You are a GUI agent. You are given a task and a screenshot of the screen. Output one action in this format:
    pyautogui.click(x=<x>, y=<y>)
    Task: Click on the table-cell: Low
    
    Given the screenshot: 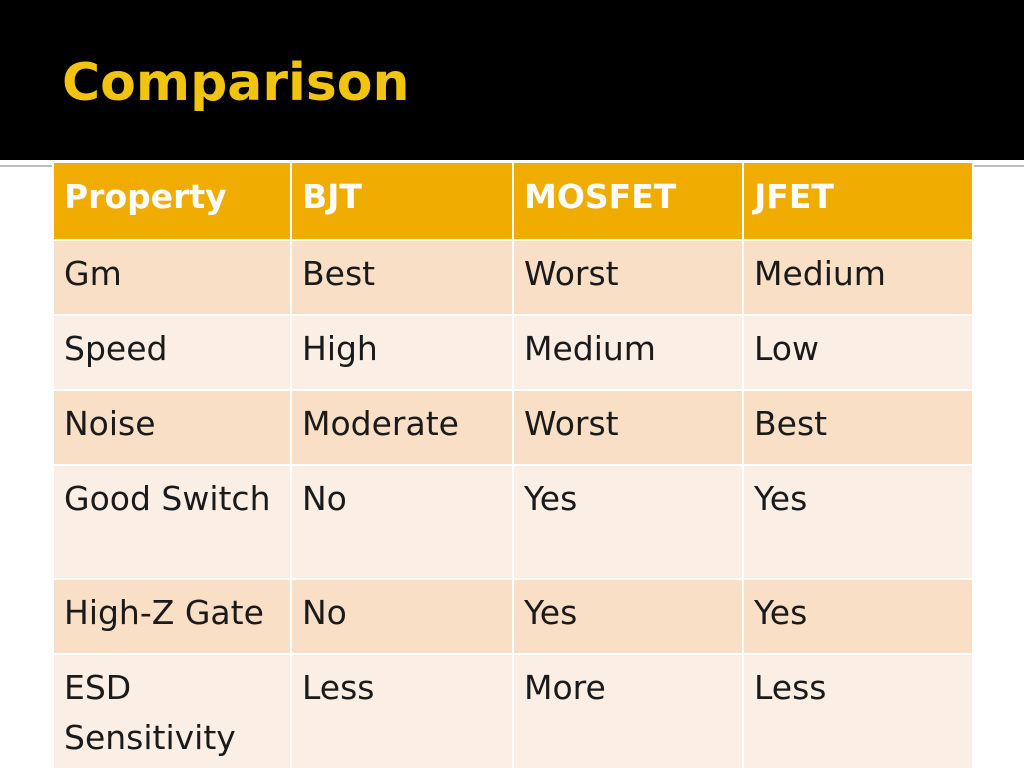 What is the action you would take?
    pyautogui.click(x=858, y=352)
    